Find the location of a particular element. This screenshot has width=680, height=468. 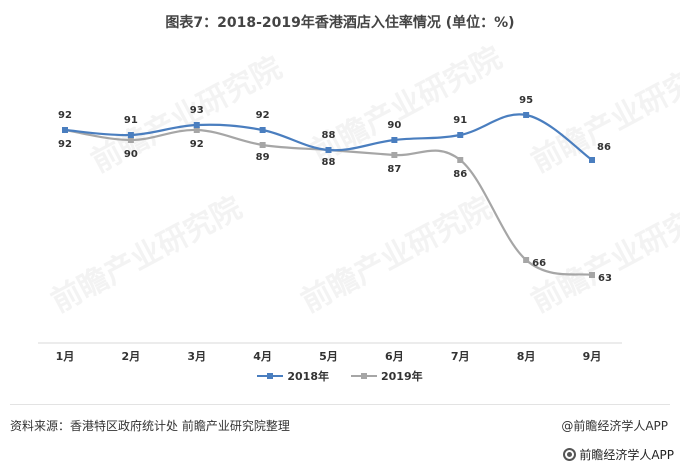

data-label-2018: 95 is located at coordinates (526, 100).